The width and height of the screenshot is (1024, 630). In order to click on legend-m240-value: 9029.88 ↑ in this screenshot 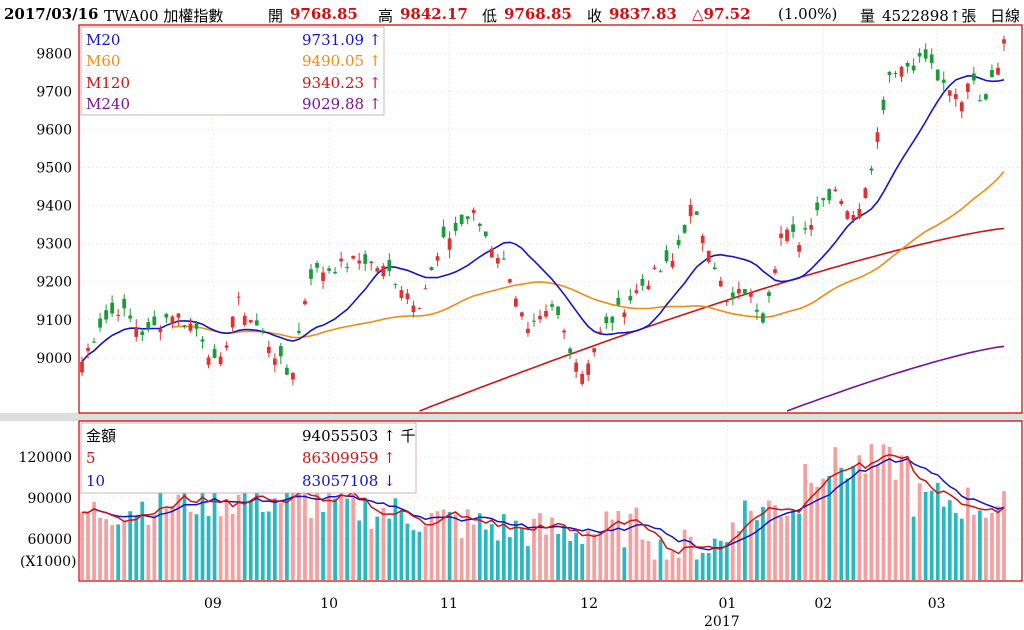, I will do `click(341, 104)`.